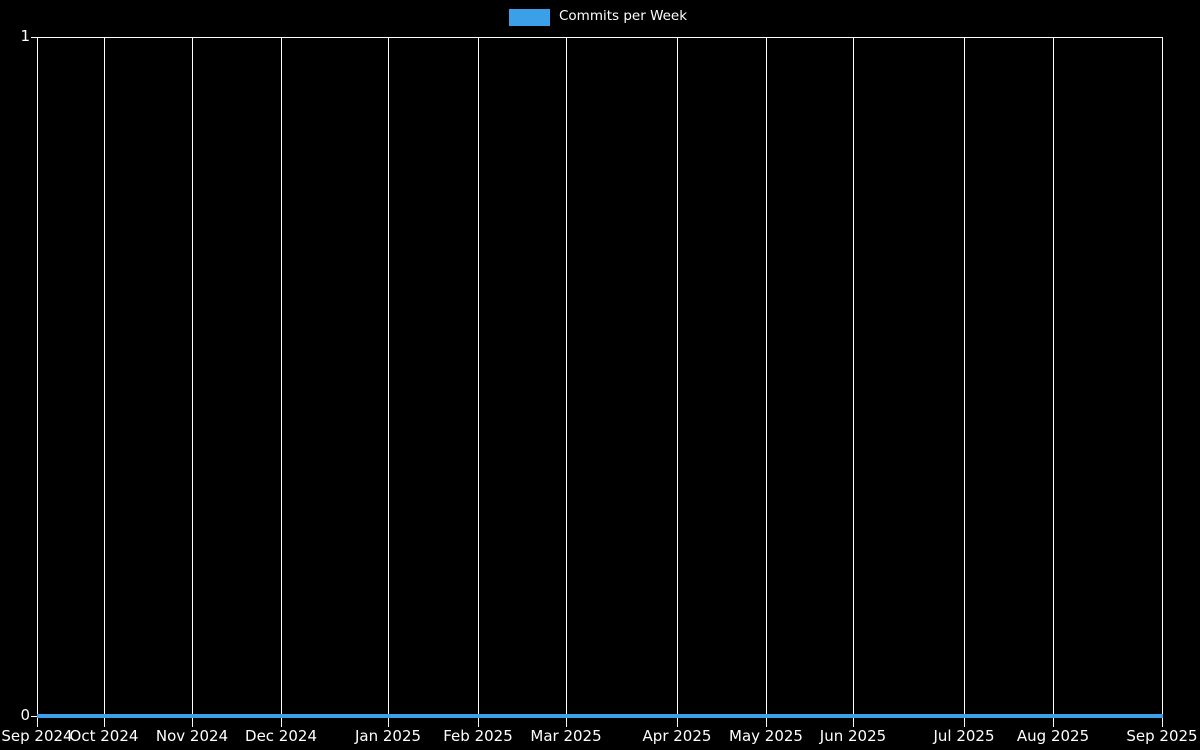  I want to click on gridline-apr-2025, so click(677, 377).